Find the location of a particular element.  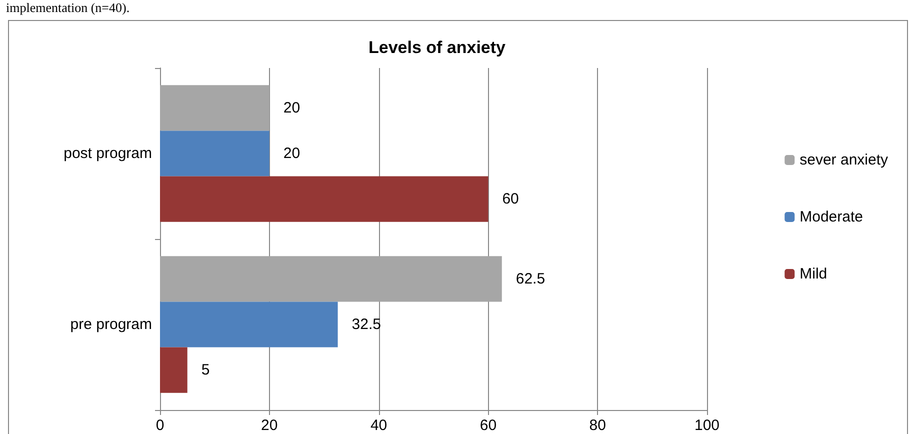

text: implementation (n=40). is located at coordinates (68, 8).